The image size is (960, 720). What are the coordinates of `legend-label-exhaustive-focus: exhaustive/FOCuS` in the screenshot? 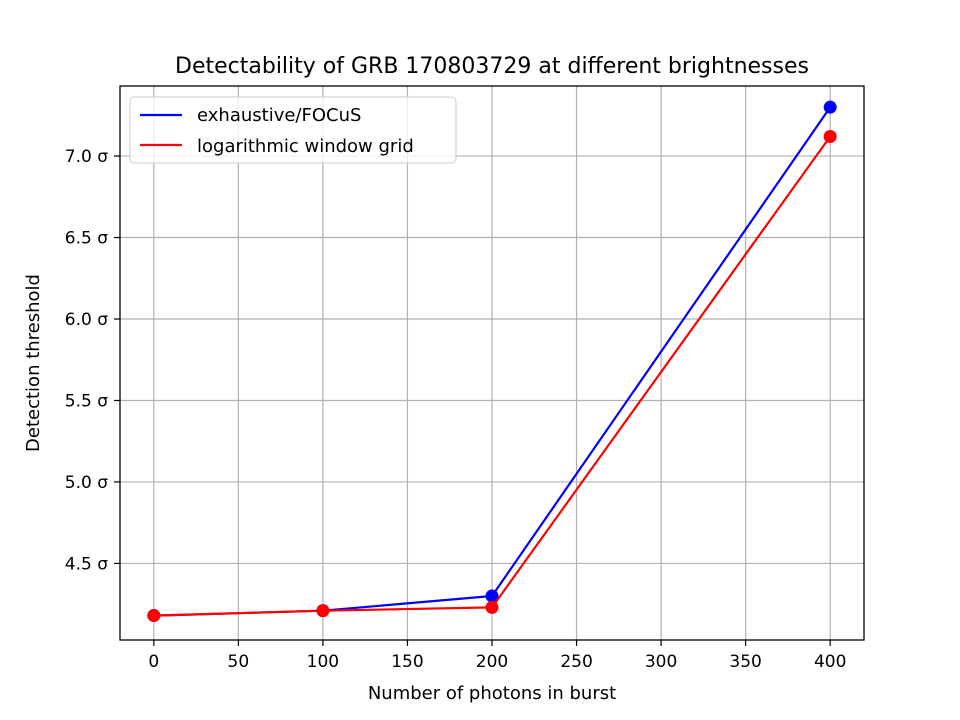 It's located at (279, 115).